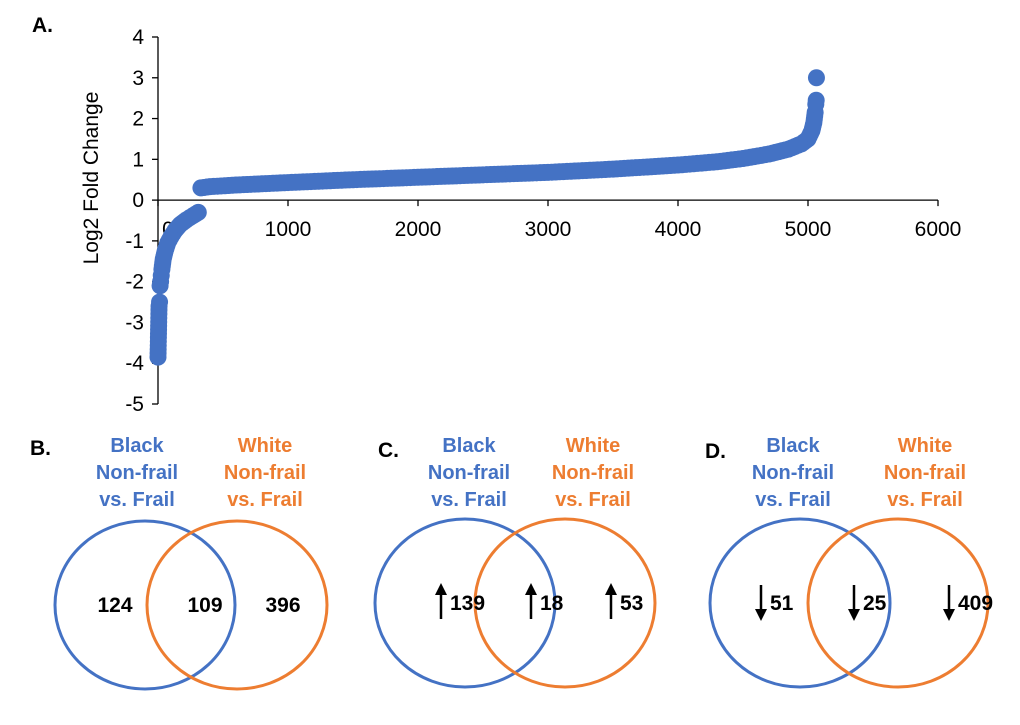 Image resolution: width=1020 pixels, height=725 pixels. What do you see at coordinates (552, 603) in the screenshot?
I see `overlap-count: 18` at bounding box center [552, 603].